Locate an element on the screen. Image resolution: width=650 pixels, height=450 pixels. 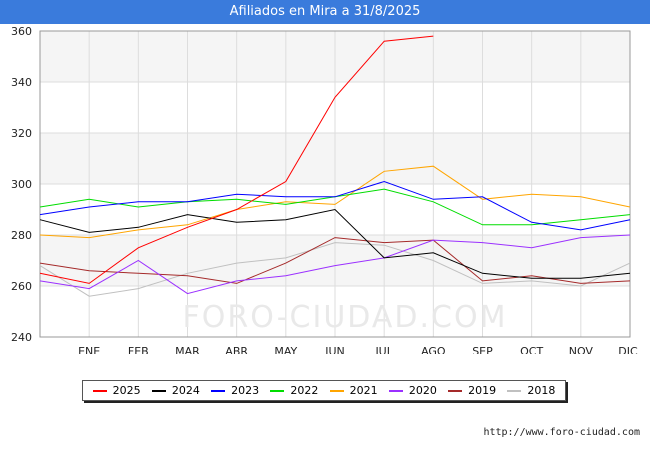
x-tick-label: ABR is located at coordinates (236, 349).